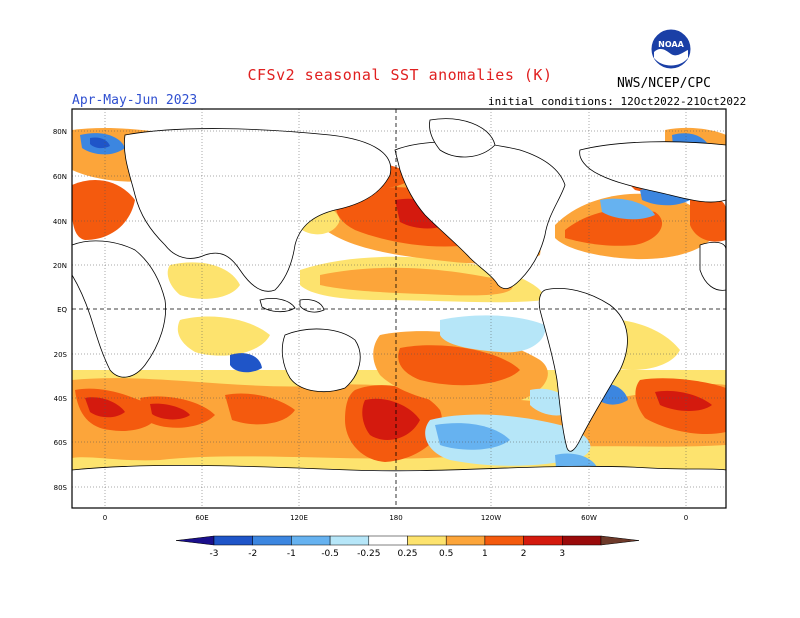 The width and height of the screenshot is (800, 618). Describe the element at coordinates (664, 83) in the screenshot. I see `agency-label: NWS/NCEP/CPC` at that location.